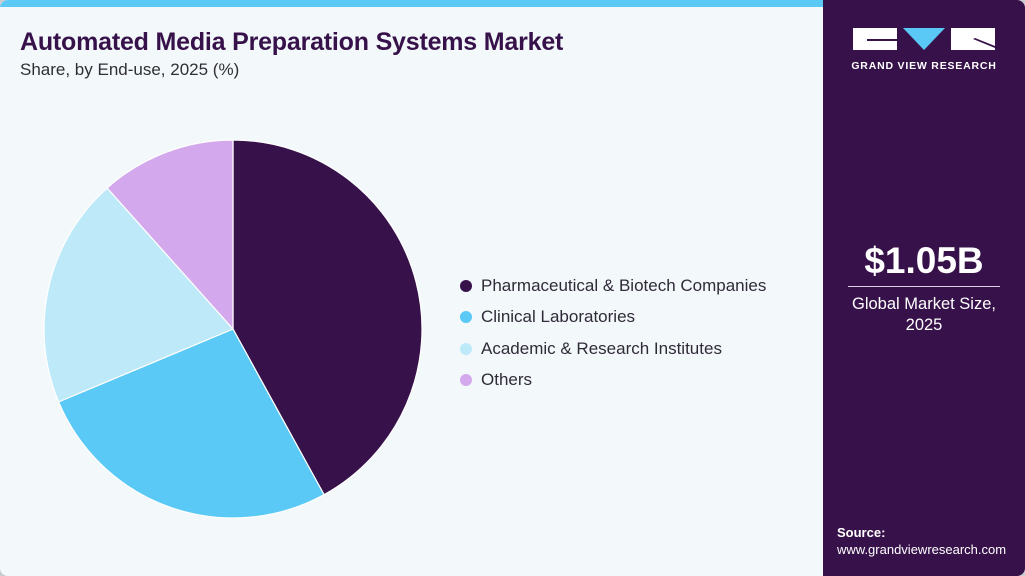 Image resolution: width=1025 pixels, height=576 pixels. What do you see at coordinates (411, 3) in the screenshot?
I see `top-accent-bar` at bounding box center [411, 3].